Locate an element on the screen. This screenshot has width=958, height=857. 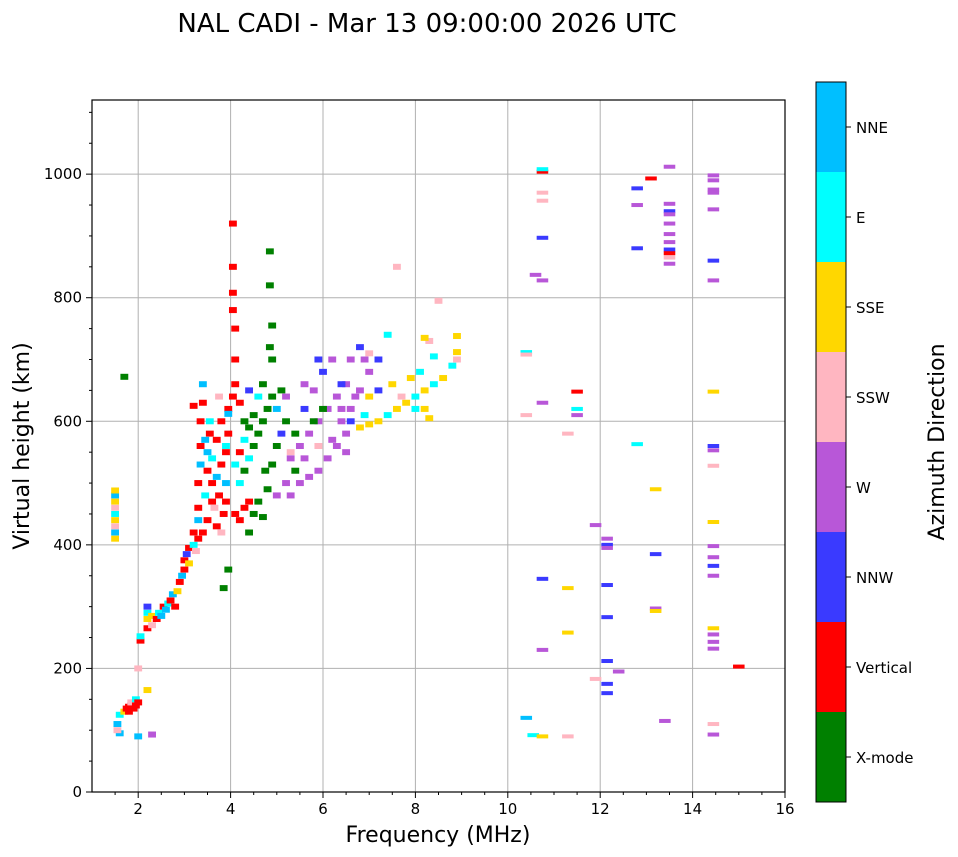
colorbar-swatch-w is located at coordinates (831, 487).